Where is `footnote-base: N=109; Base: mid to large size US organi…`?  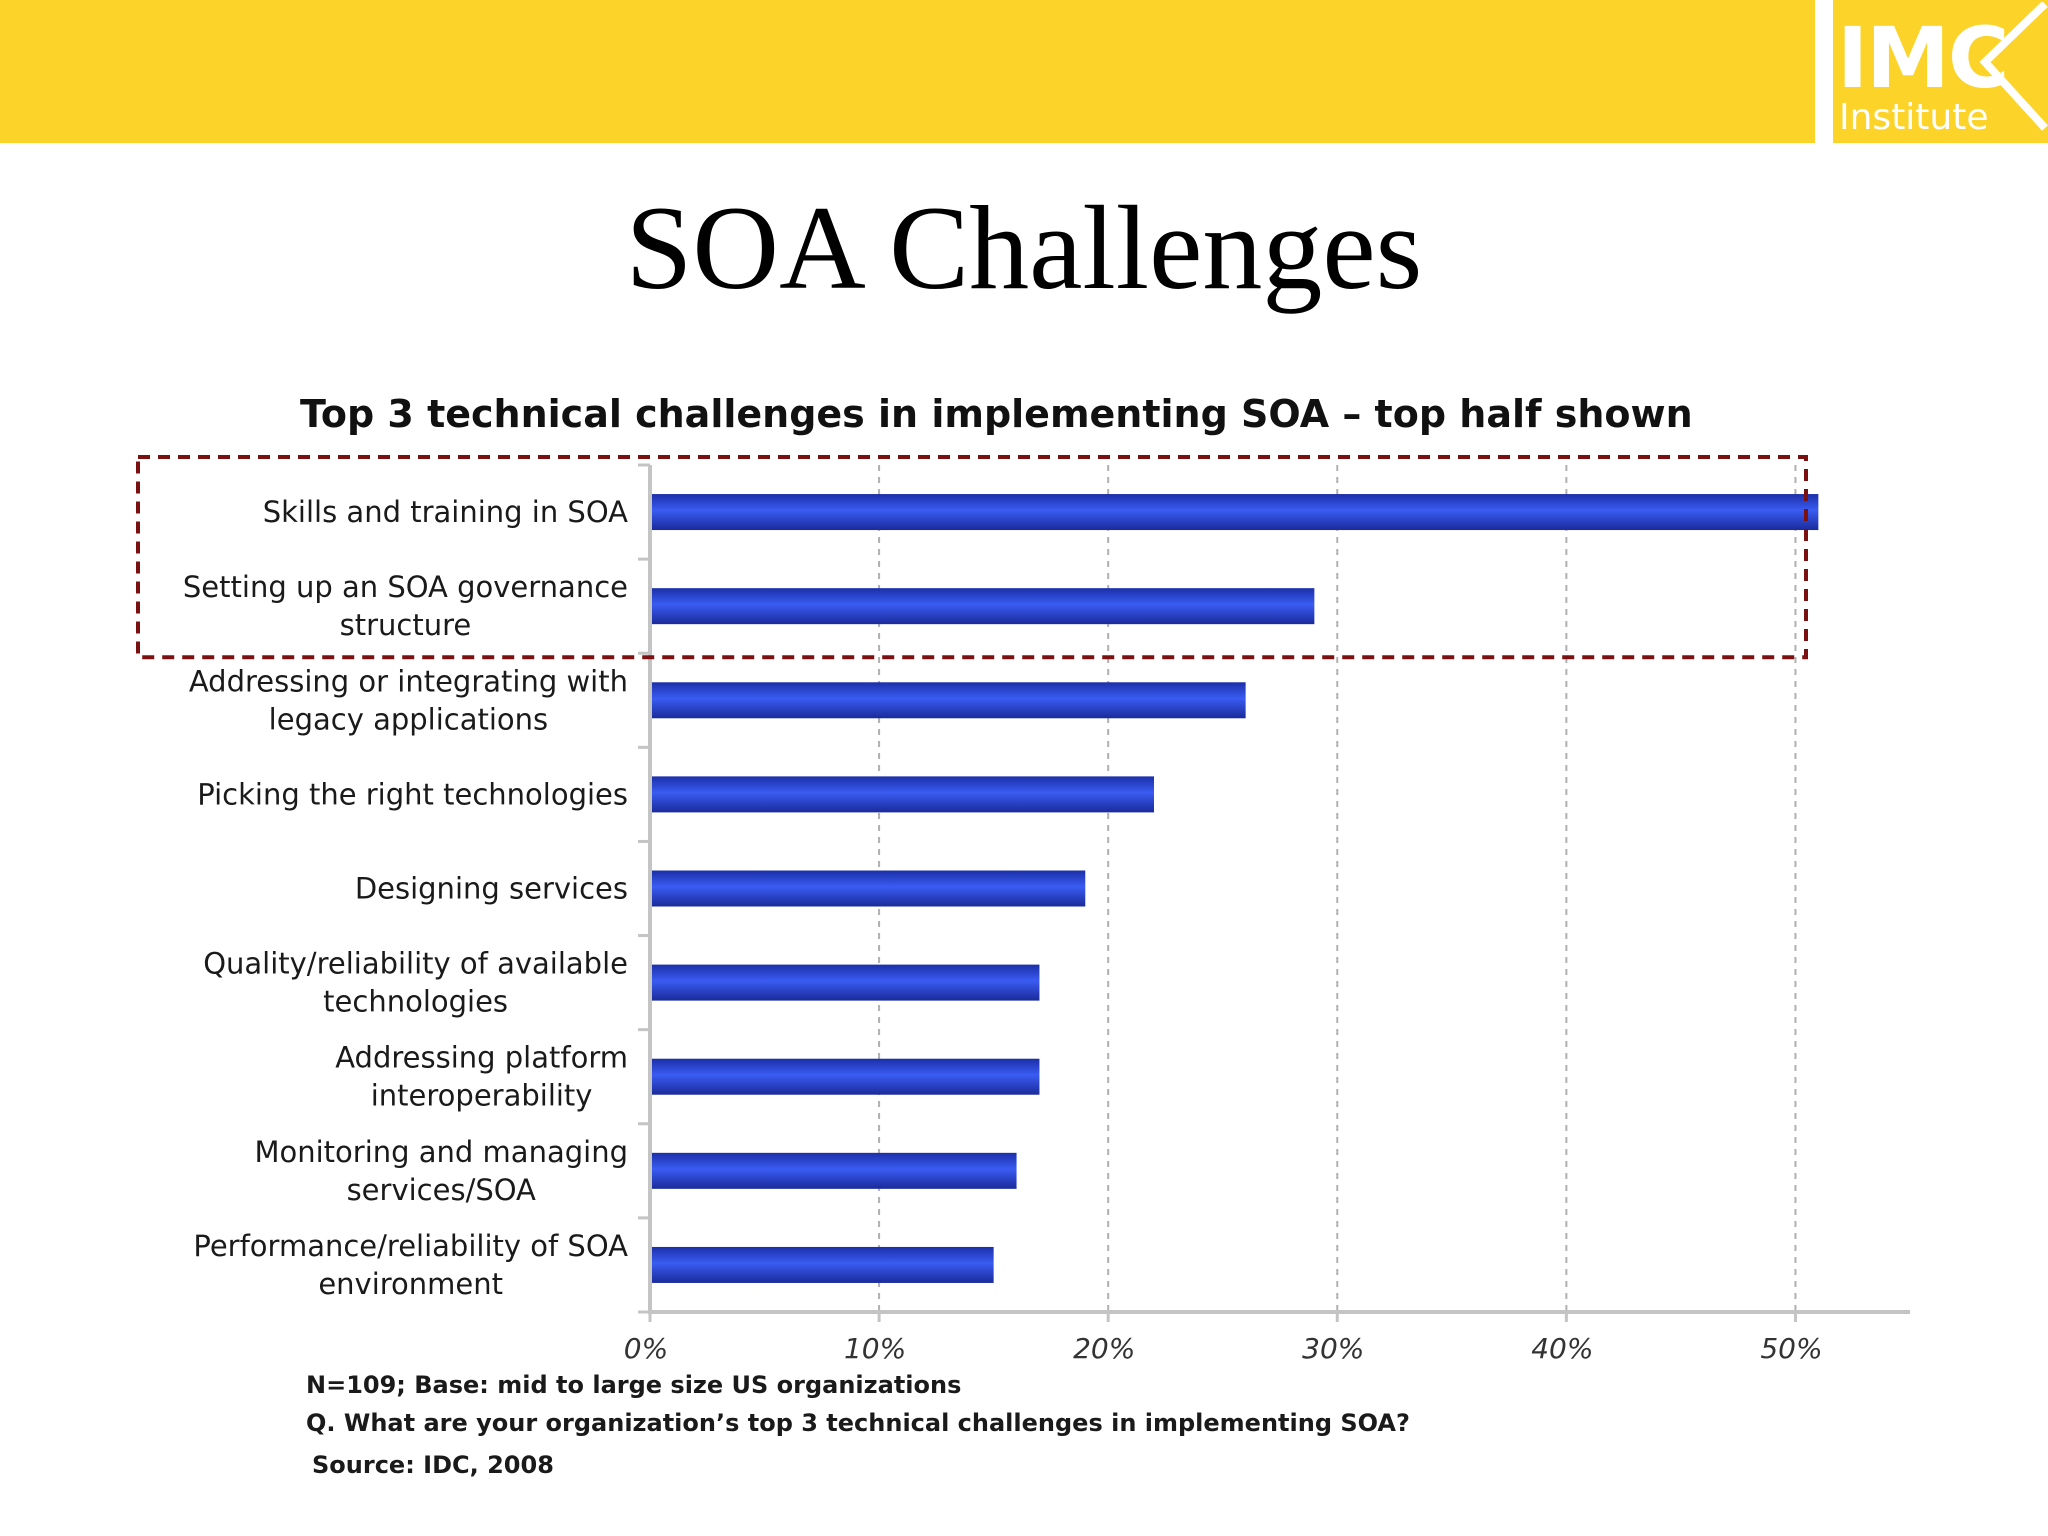
footnote-base: N=109; Base: mid to large size US organi… is located at coordinates (634, 1385).